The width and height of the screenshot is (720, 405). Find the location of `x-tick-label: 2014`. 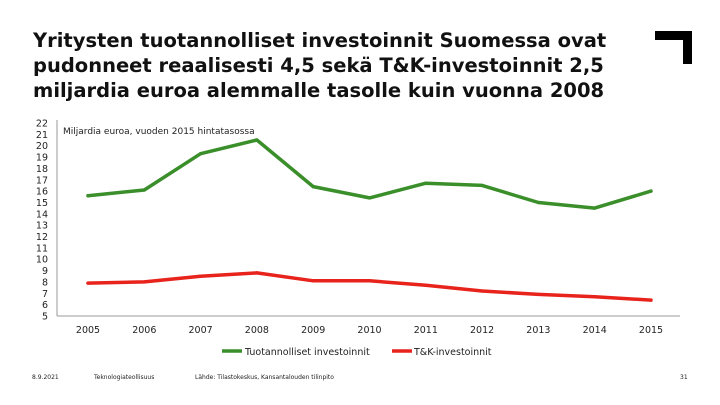

x-tick-label: 2014 is located at coordinates (595, 330).